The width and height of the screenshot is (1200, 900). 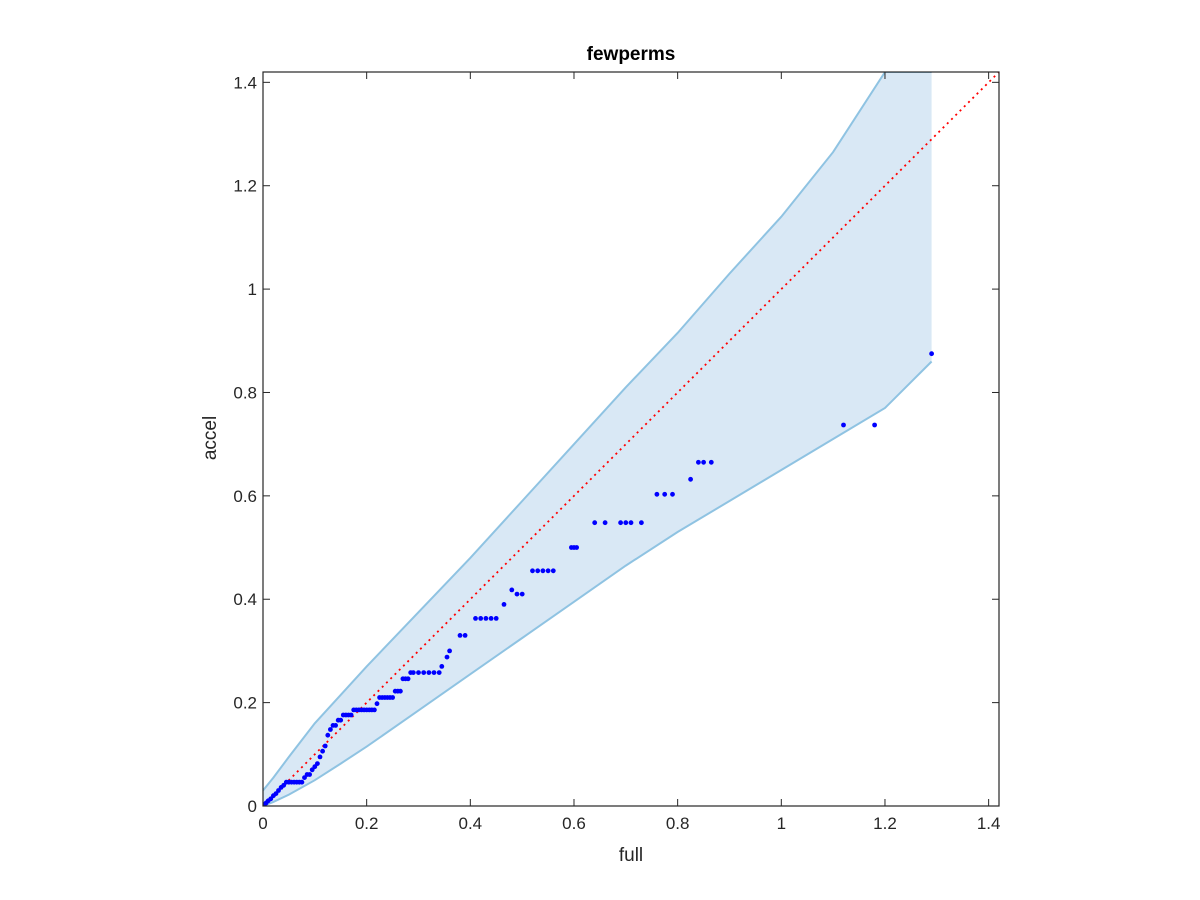 What do you see at coordinates (245, 599) in the screenshot?
I see `y-tick-label: 0.4` at bounding box center [245, 599].